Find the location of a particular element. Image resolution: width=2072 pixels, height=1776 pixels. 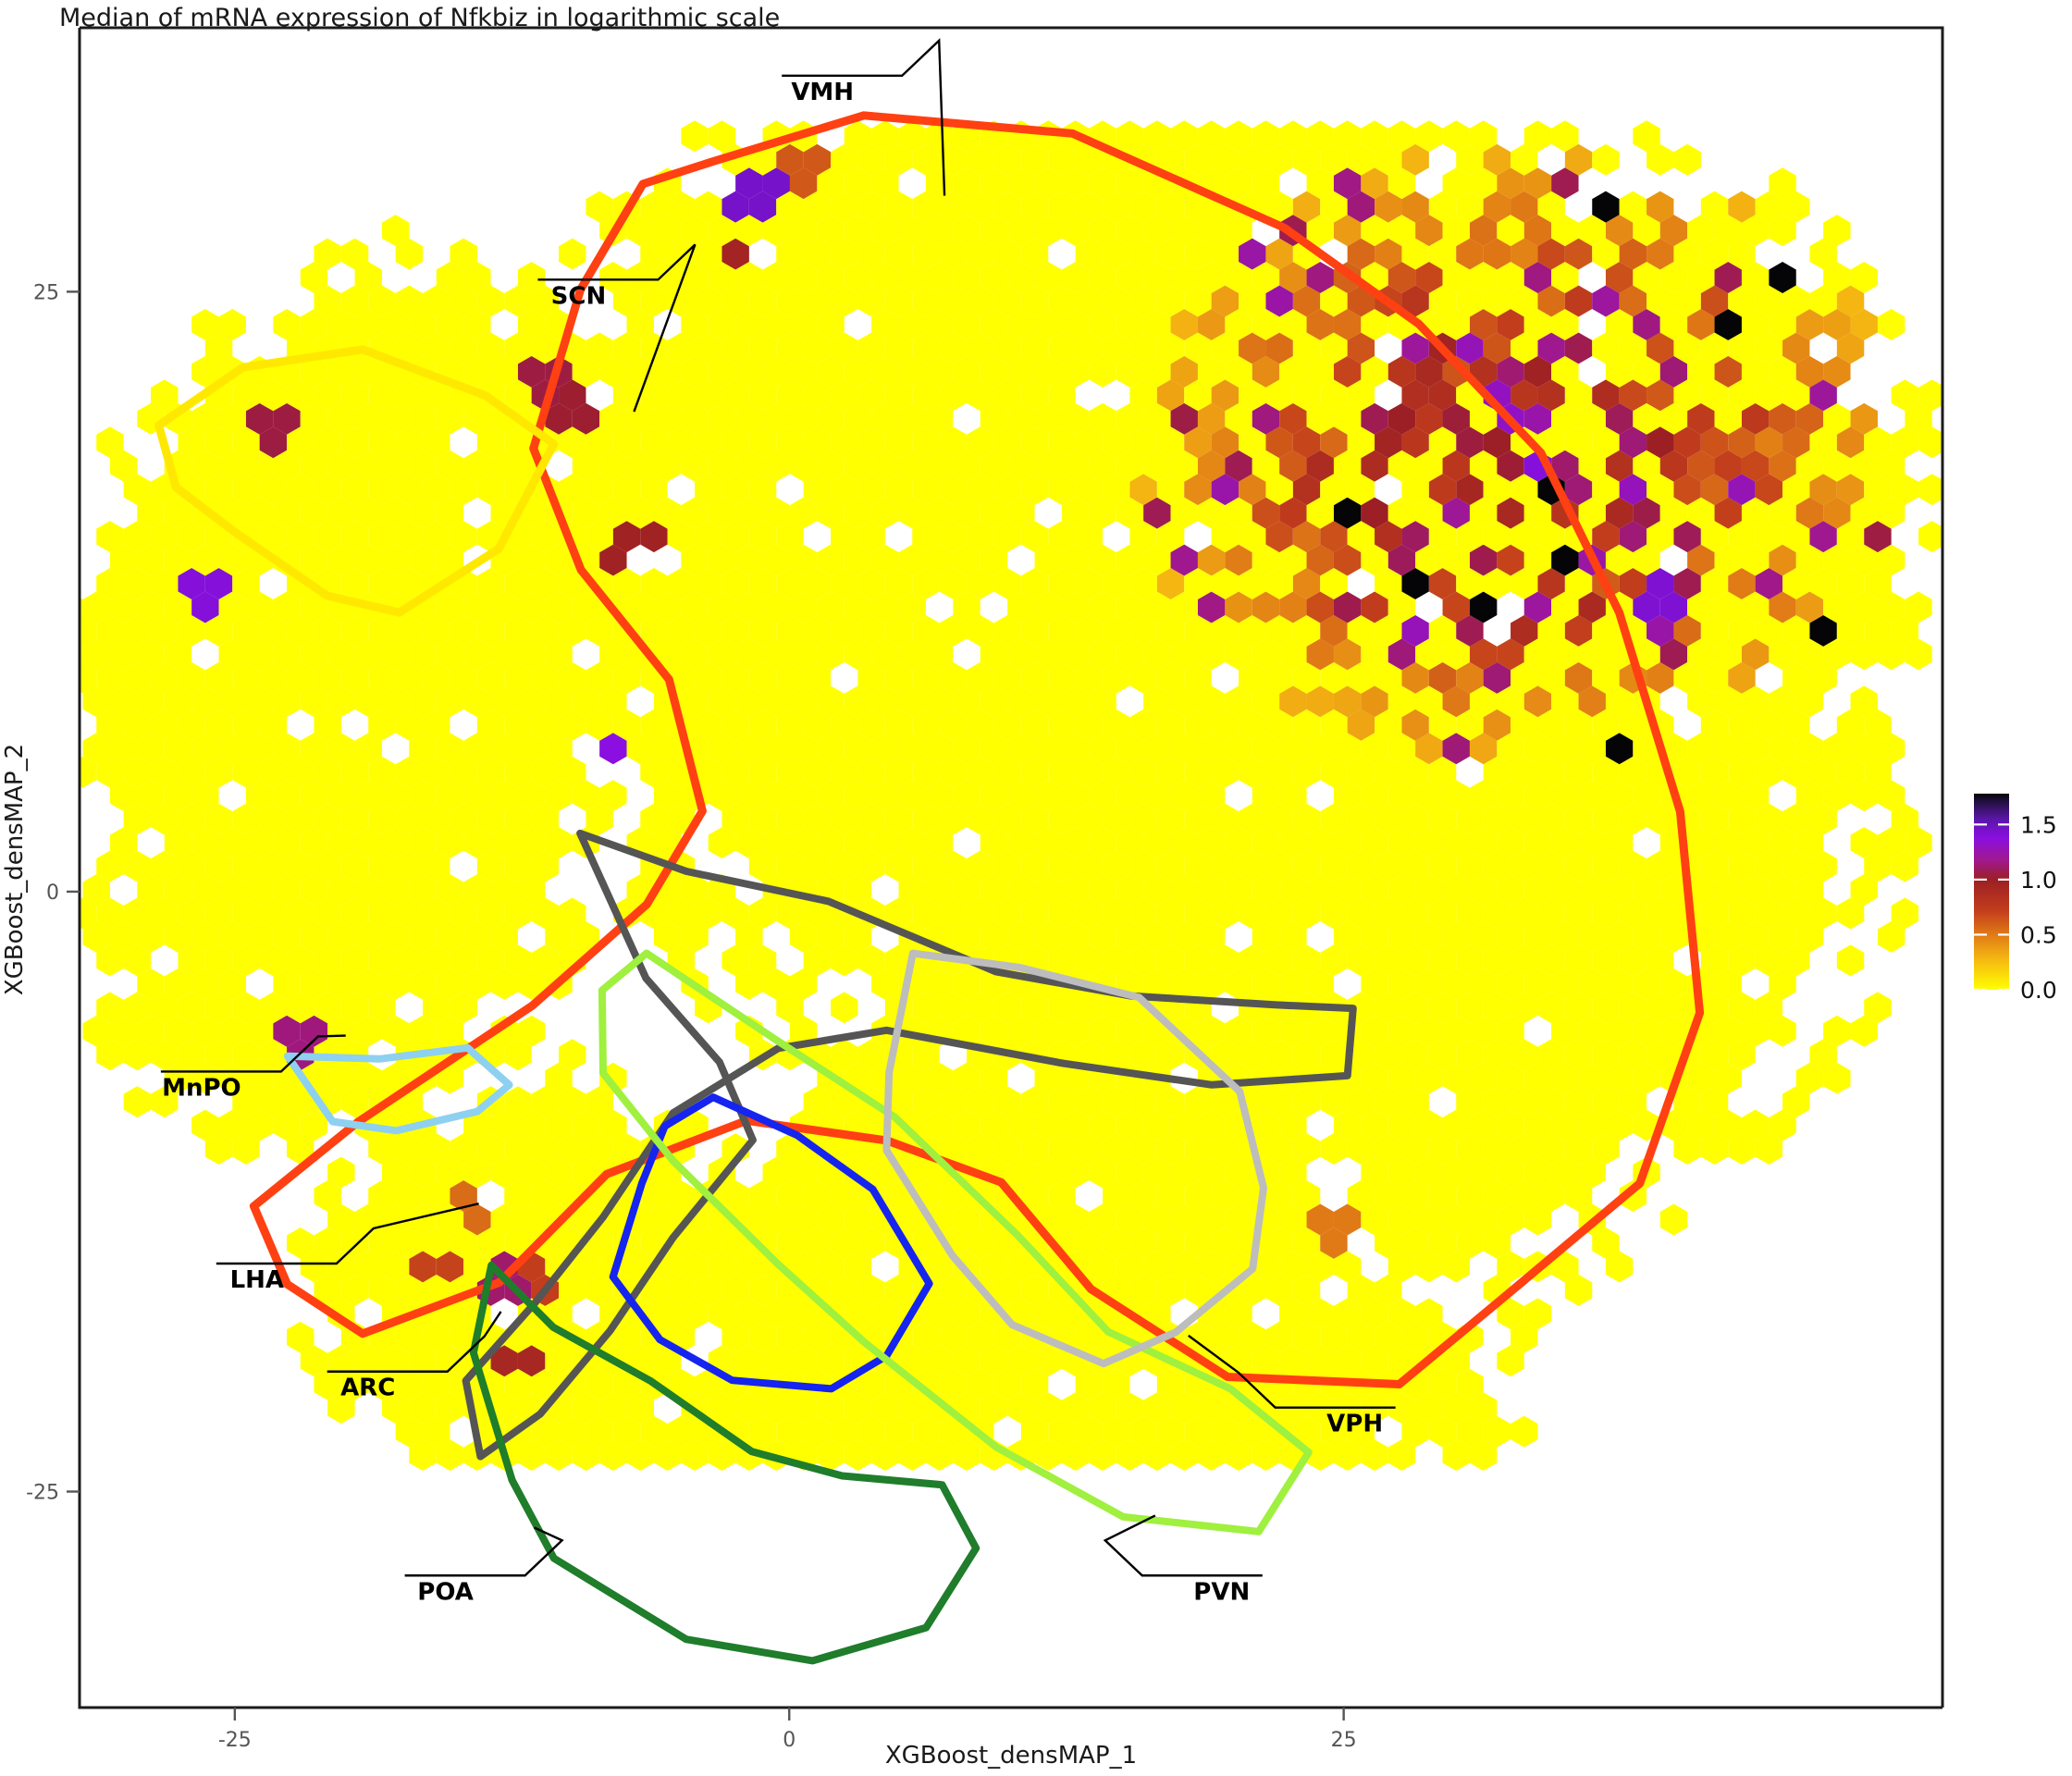

region-contour-mnpo is located at coordinates (398, 1089).